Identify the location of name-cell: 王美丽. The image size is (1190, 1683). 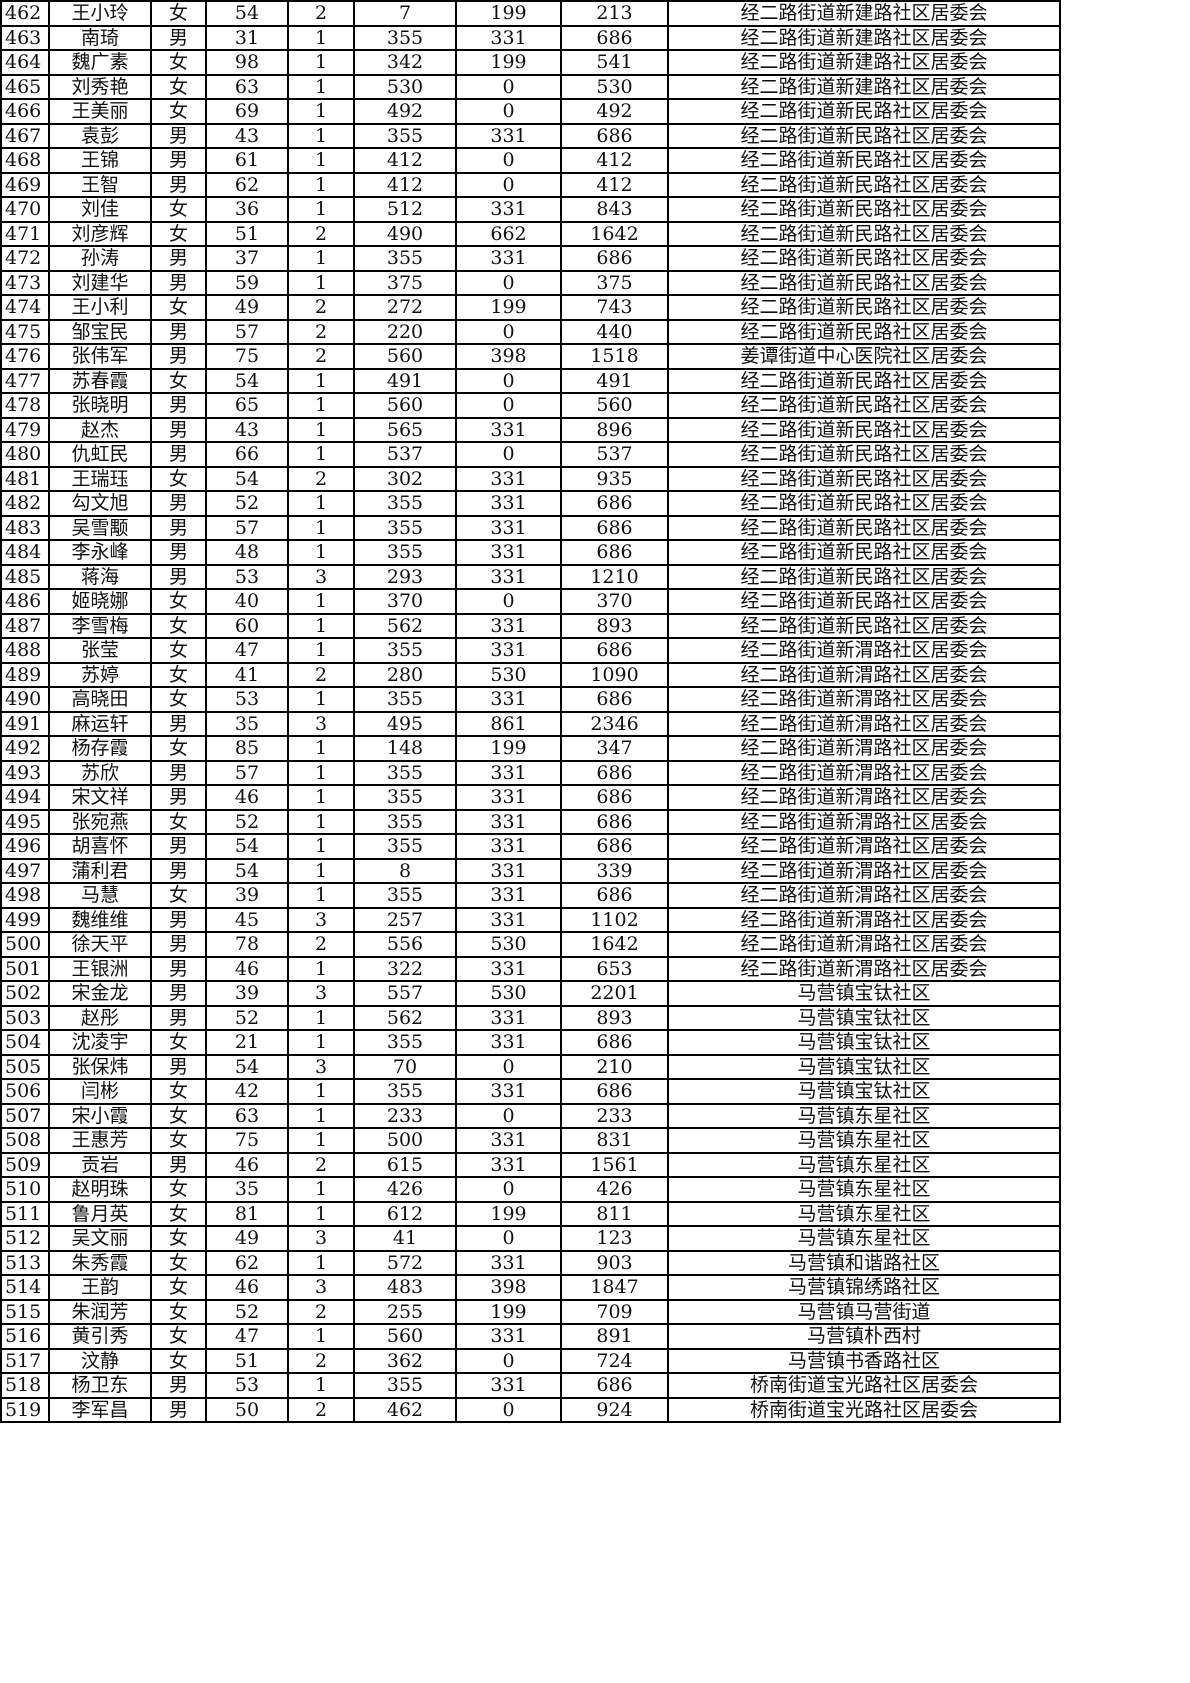
(100, 111).